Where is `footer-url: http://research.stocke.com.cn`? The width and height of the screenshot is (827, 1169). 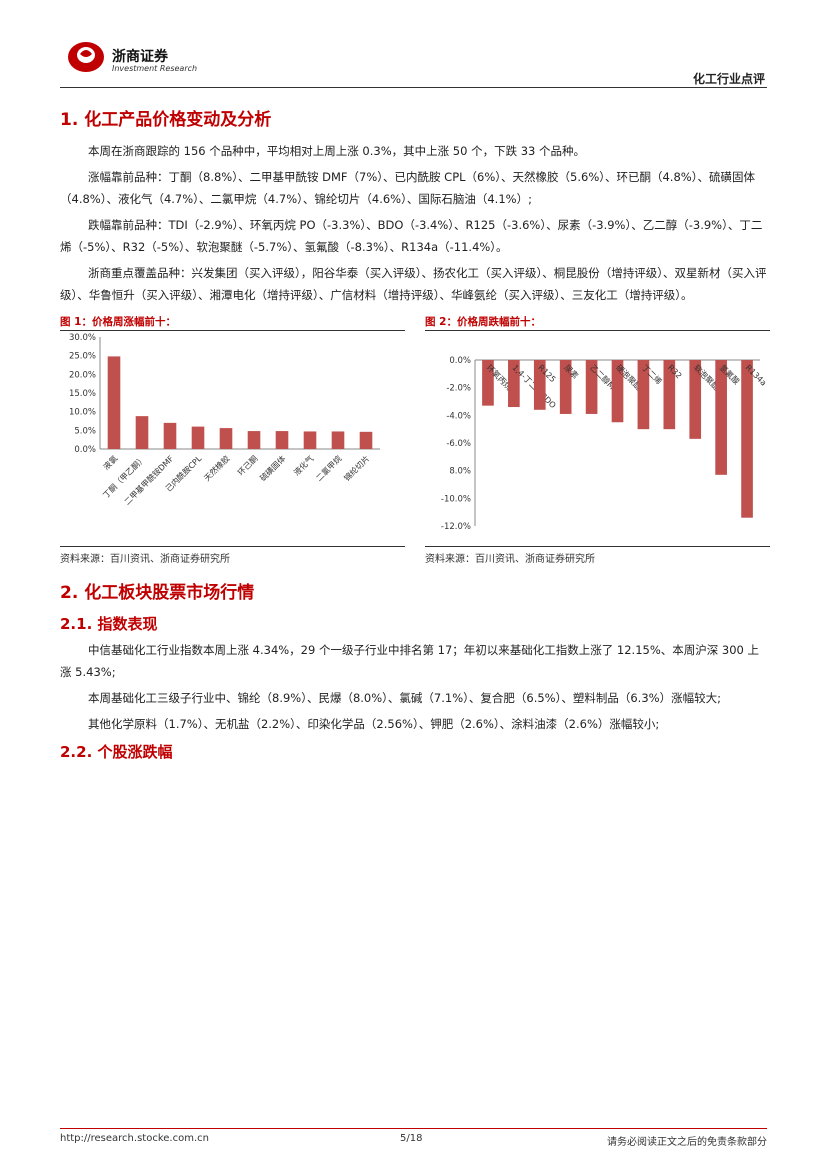 footer-url: http://research.stocke.com.cn is located at coordinates (134, 1138).